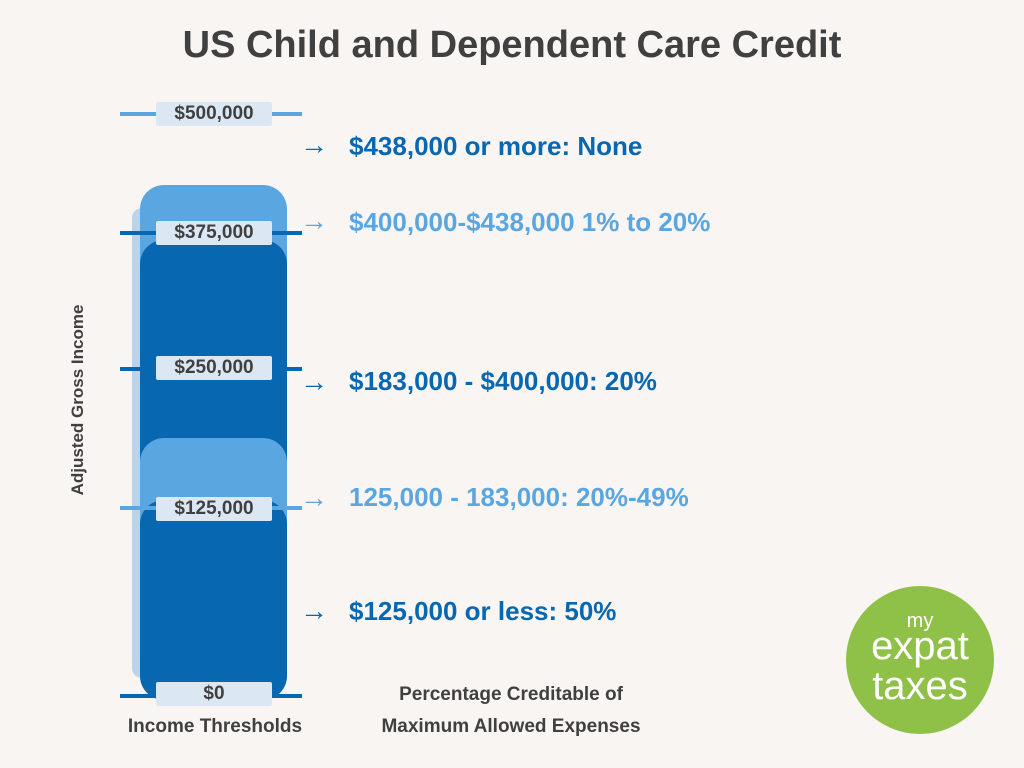 The image size is (1024, 768). I want to click on logo-text-taxes: taxes, so click(920, 686).